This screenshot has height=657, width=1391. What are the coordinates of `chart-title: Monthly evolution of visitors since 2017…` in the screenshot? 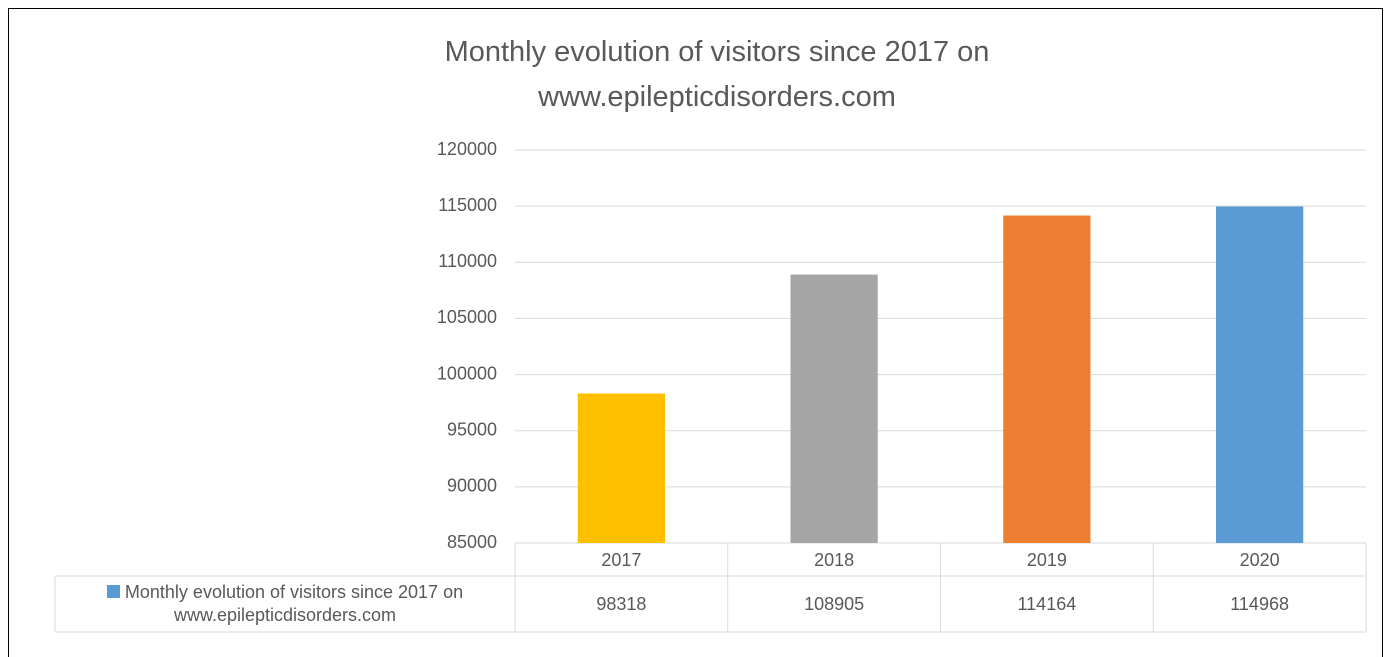 It's located at (717, 74).